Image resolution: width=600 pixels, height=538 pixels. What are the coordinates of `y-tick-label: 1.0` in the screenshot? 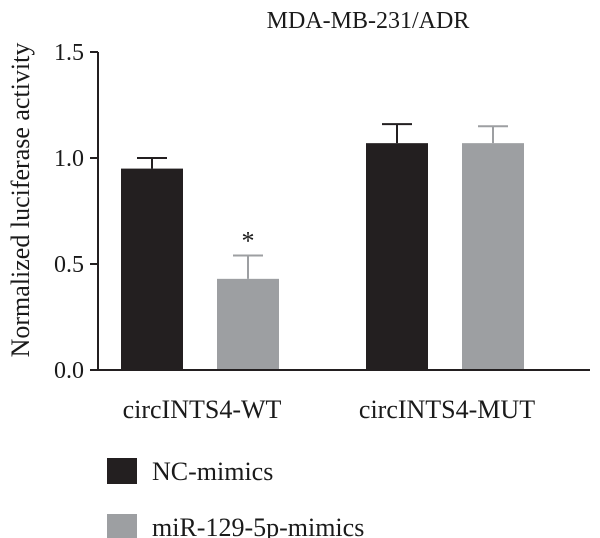 It's located at (69, 159).